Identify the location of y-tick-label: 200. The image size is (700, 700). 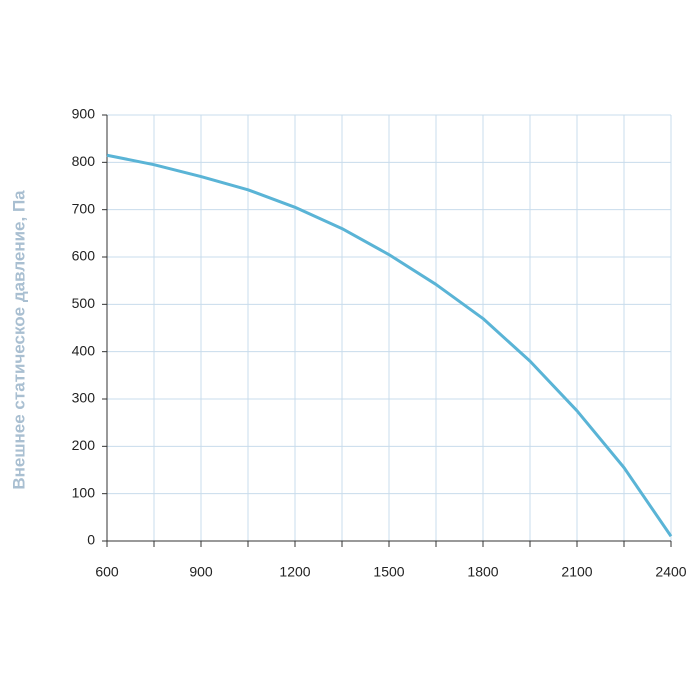
(84, 445).